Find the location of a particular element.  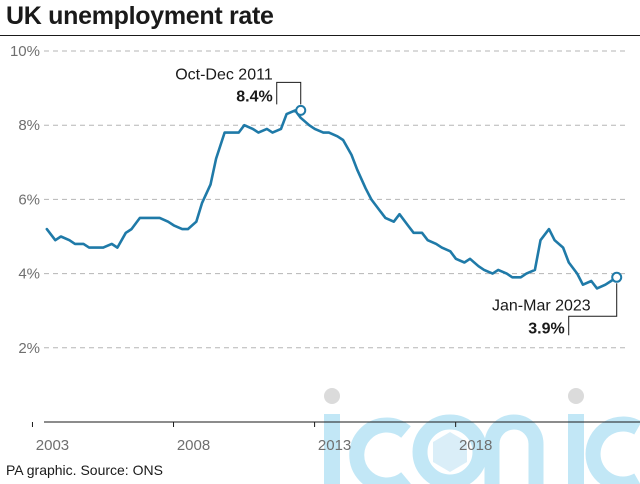

x-tick-label: 2018 is located at coordinates (475, 445).